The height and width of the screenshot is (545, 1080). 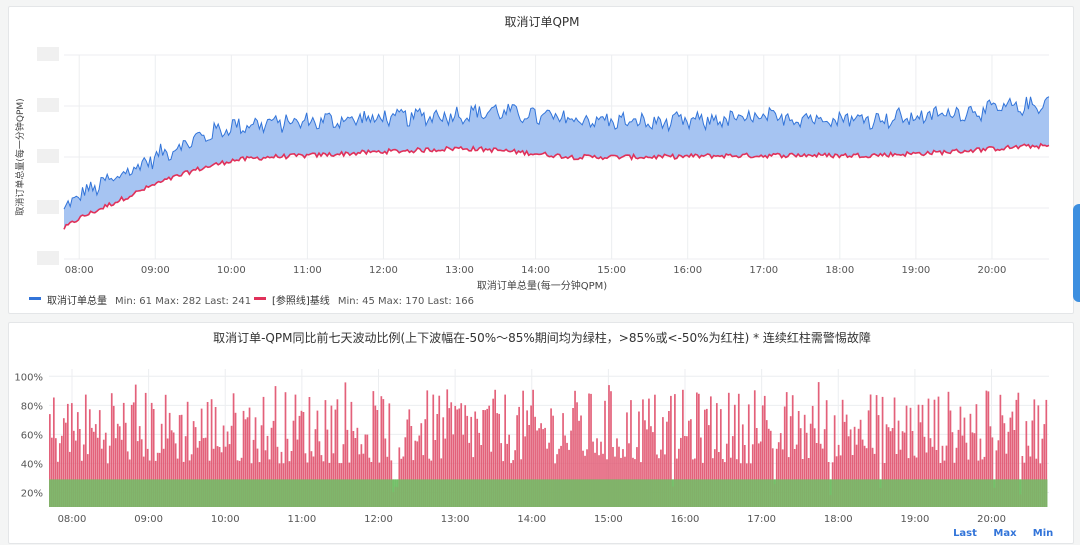 I want to click on y-tick-label: 60%, so click(x=32, y=435).